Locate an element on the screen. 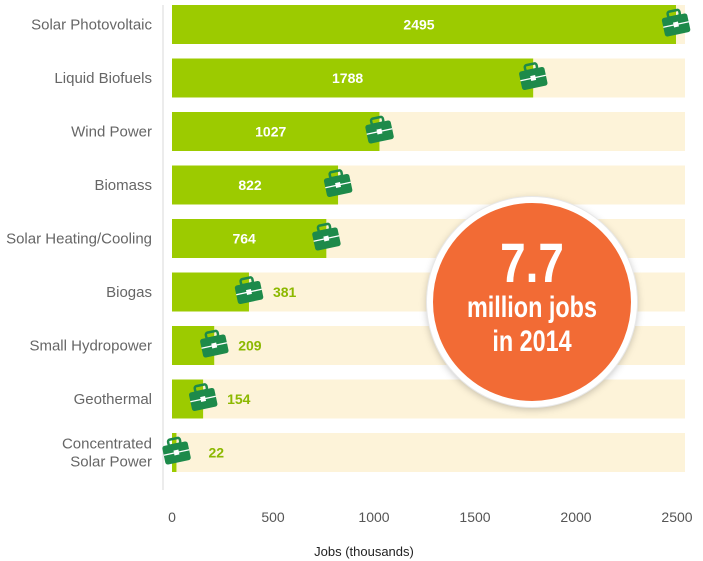 The height and width of the screenshot is (561, 703). x-tick-label: 2500 is located at coordinates (676, 517).